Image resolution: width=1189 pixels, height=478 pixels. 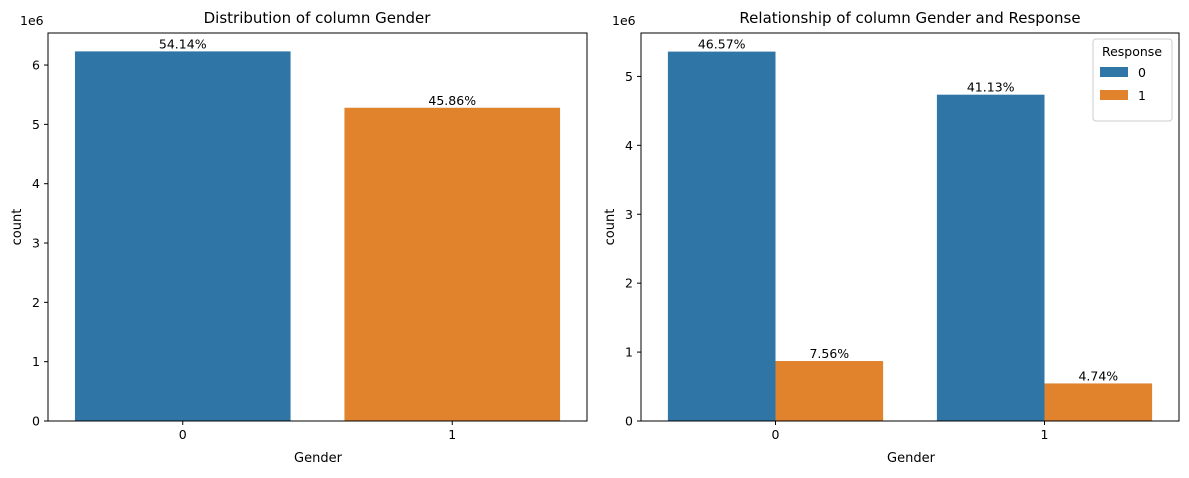 I want to click on y-tick-label: 6, so click(x=36, y=65).